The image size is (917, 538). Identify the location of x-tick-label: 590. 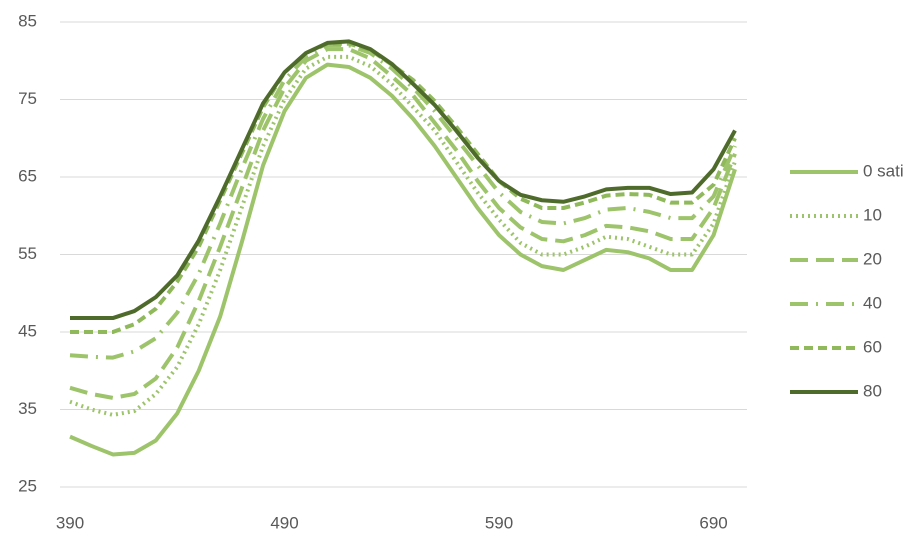
(499, 522).